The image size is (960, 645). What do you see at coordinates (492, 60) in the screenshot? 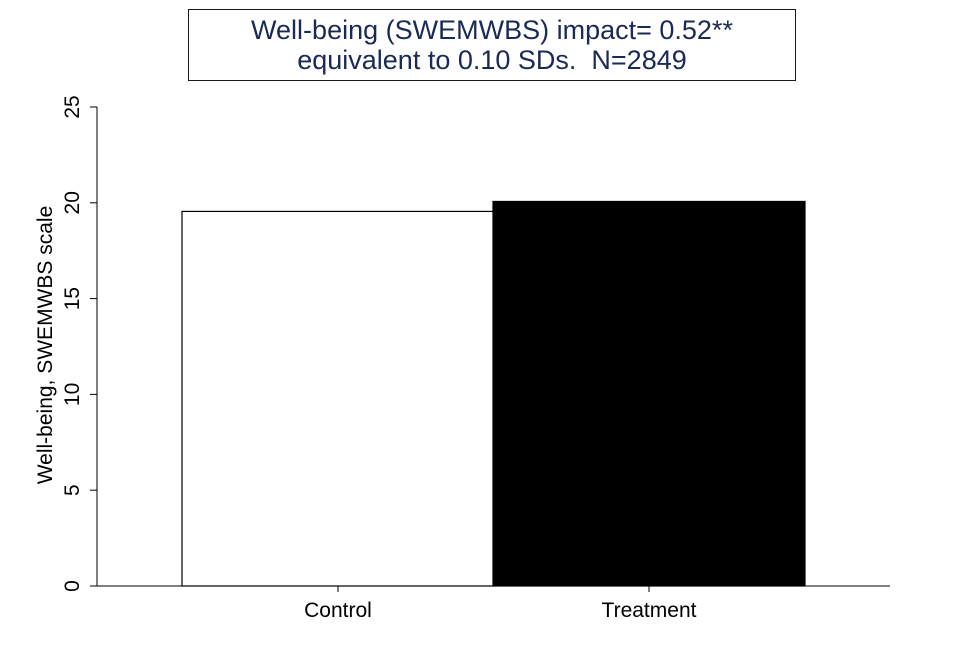
I see `chart-title-line-2: equivalent to 0.10 SDs. N=2849` at bounding box center [492, 60].